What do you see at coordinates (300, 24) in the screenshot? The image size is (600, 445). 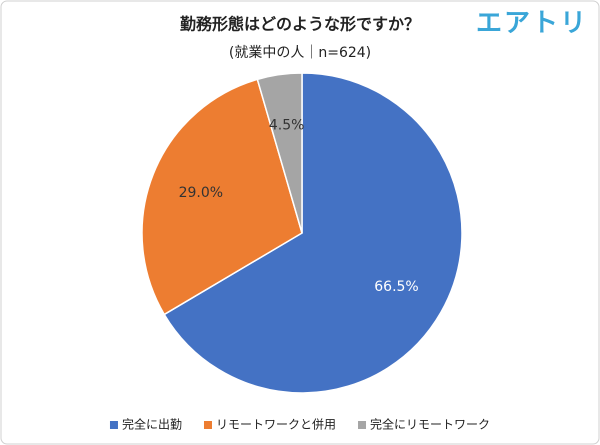 I see `chart-title: 勤務形態はどのような形ですか？` at bounding box center [300, 24].